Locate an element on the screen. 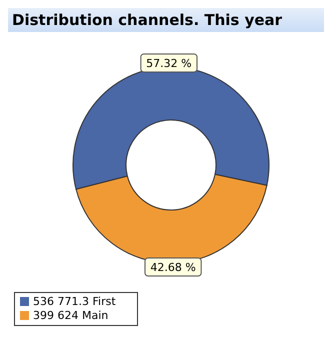  data-label: 57.32 % is located at coordinates (169, 63).